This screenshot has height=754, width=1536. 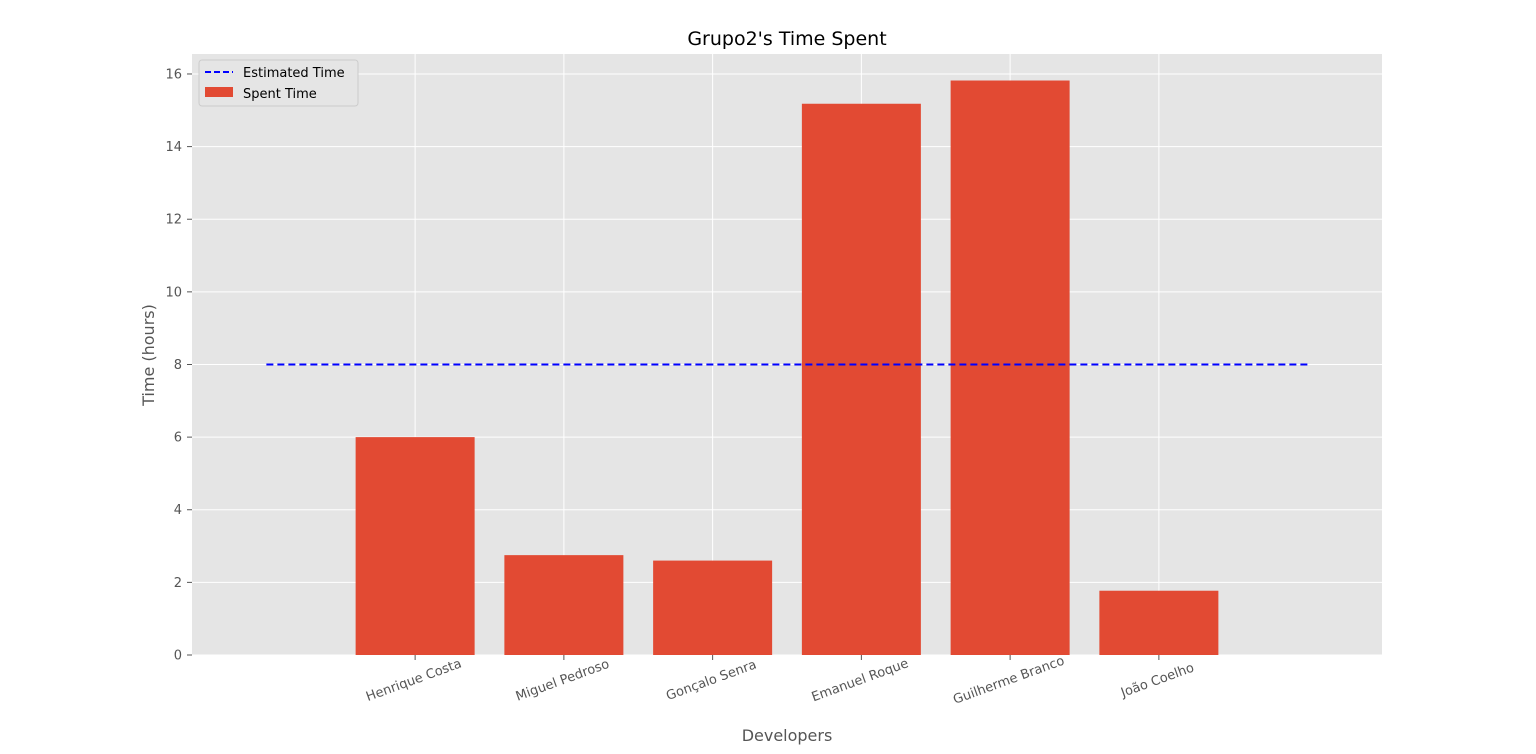 I want to click on y-tick-label: 10, so click(x=173, y=292).